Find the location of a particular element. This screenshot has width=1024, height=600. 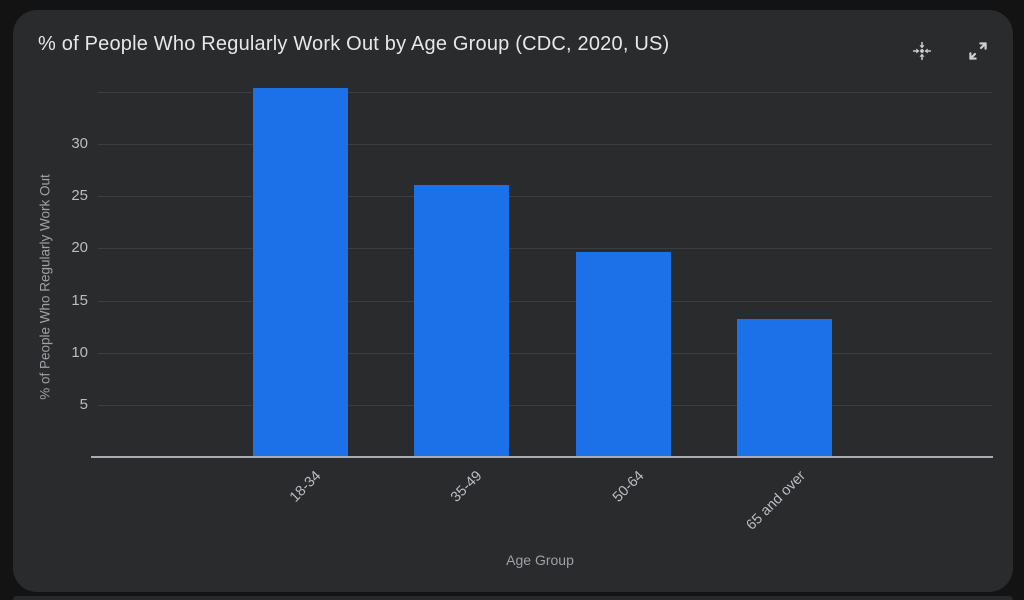

expand-button is located at coordinates (978, 51).